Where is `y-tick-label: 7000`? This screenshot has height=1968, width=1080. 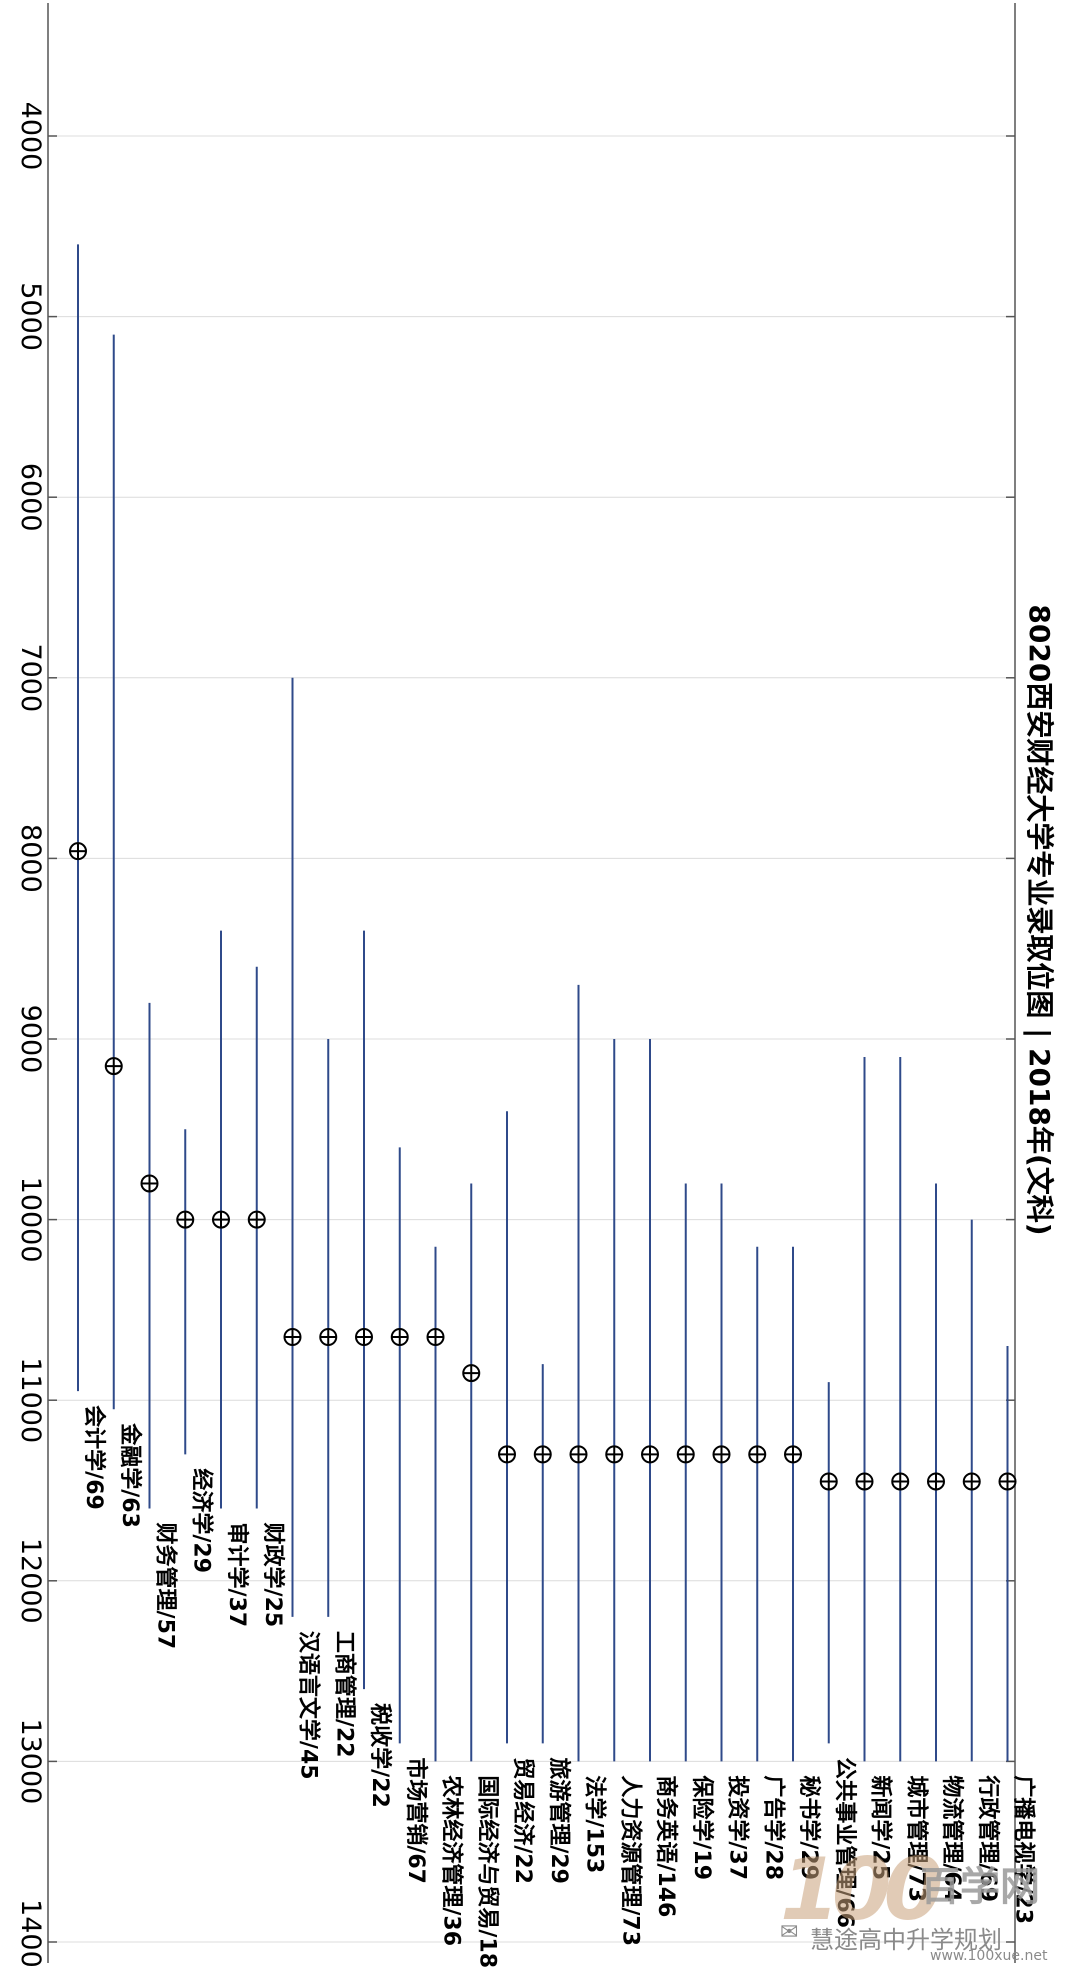 y-tick-label: 7000 is located at coordinates (30, 677).